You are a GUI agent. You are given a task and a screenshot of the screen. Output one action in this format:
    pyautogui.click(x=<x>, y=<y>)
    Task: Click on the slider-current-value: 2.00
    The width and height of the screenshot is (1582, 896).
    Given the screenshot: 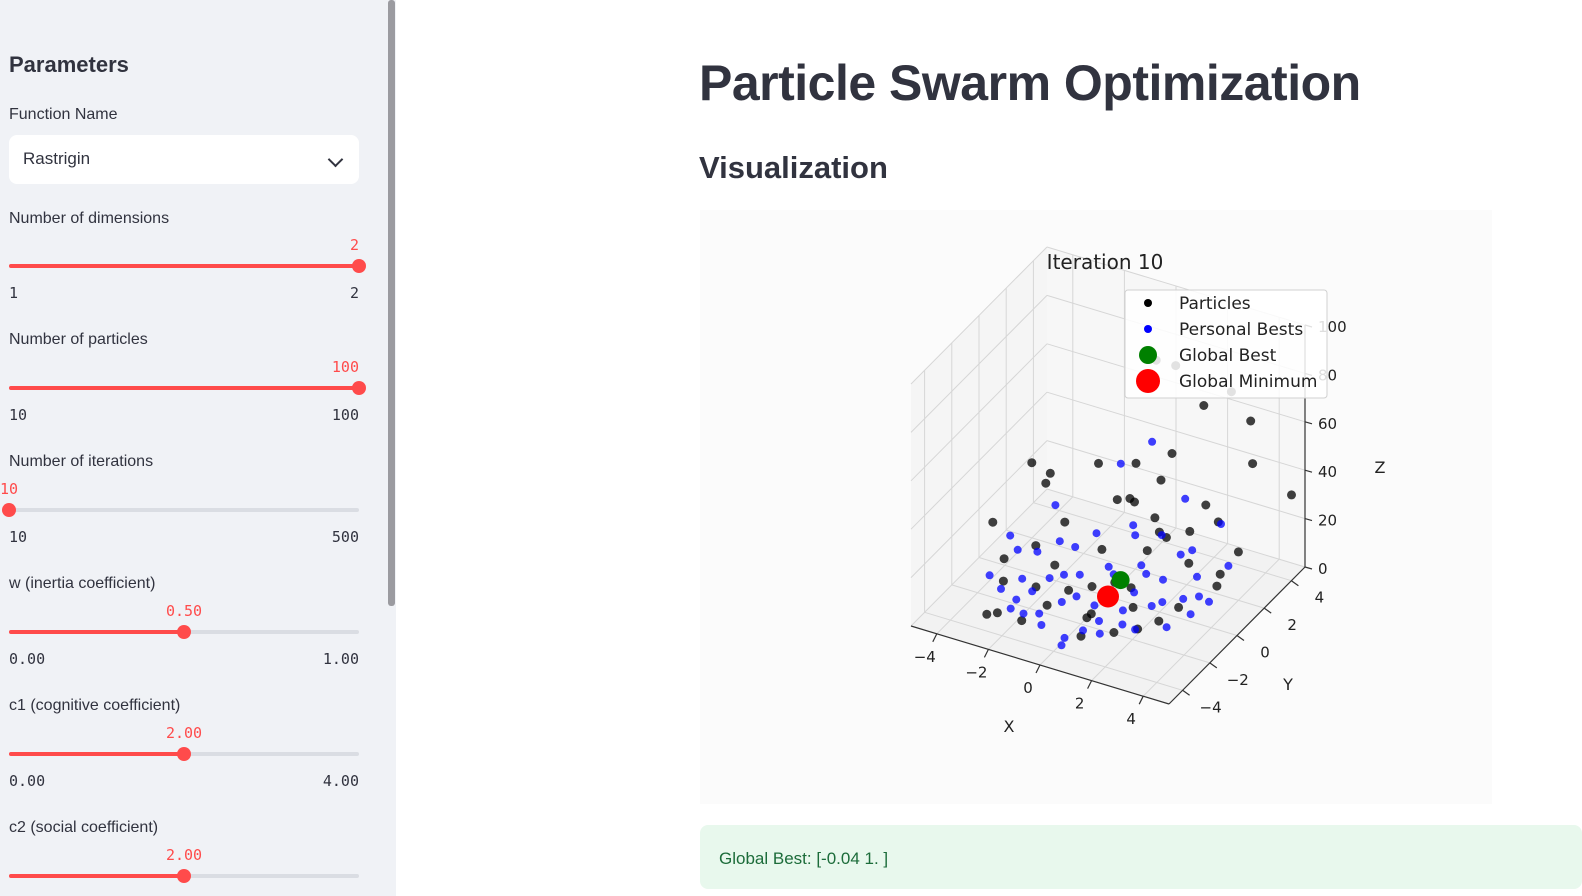 What is the action you would take?
    pyautogui.click(x=184, y=855)
    